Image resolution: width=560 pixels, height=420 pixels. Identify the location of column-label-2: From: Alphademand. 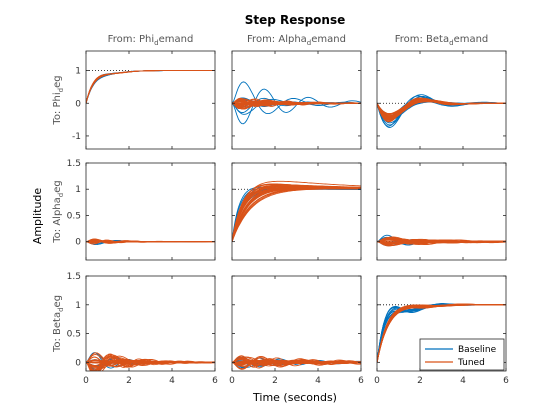
(296, 40).